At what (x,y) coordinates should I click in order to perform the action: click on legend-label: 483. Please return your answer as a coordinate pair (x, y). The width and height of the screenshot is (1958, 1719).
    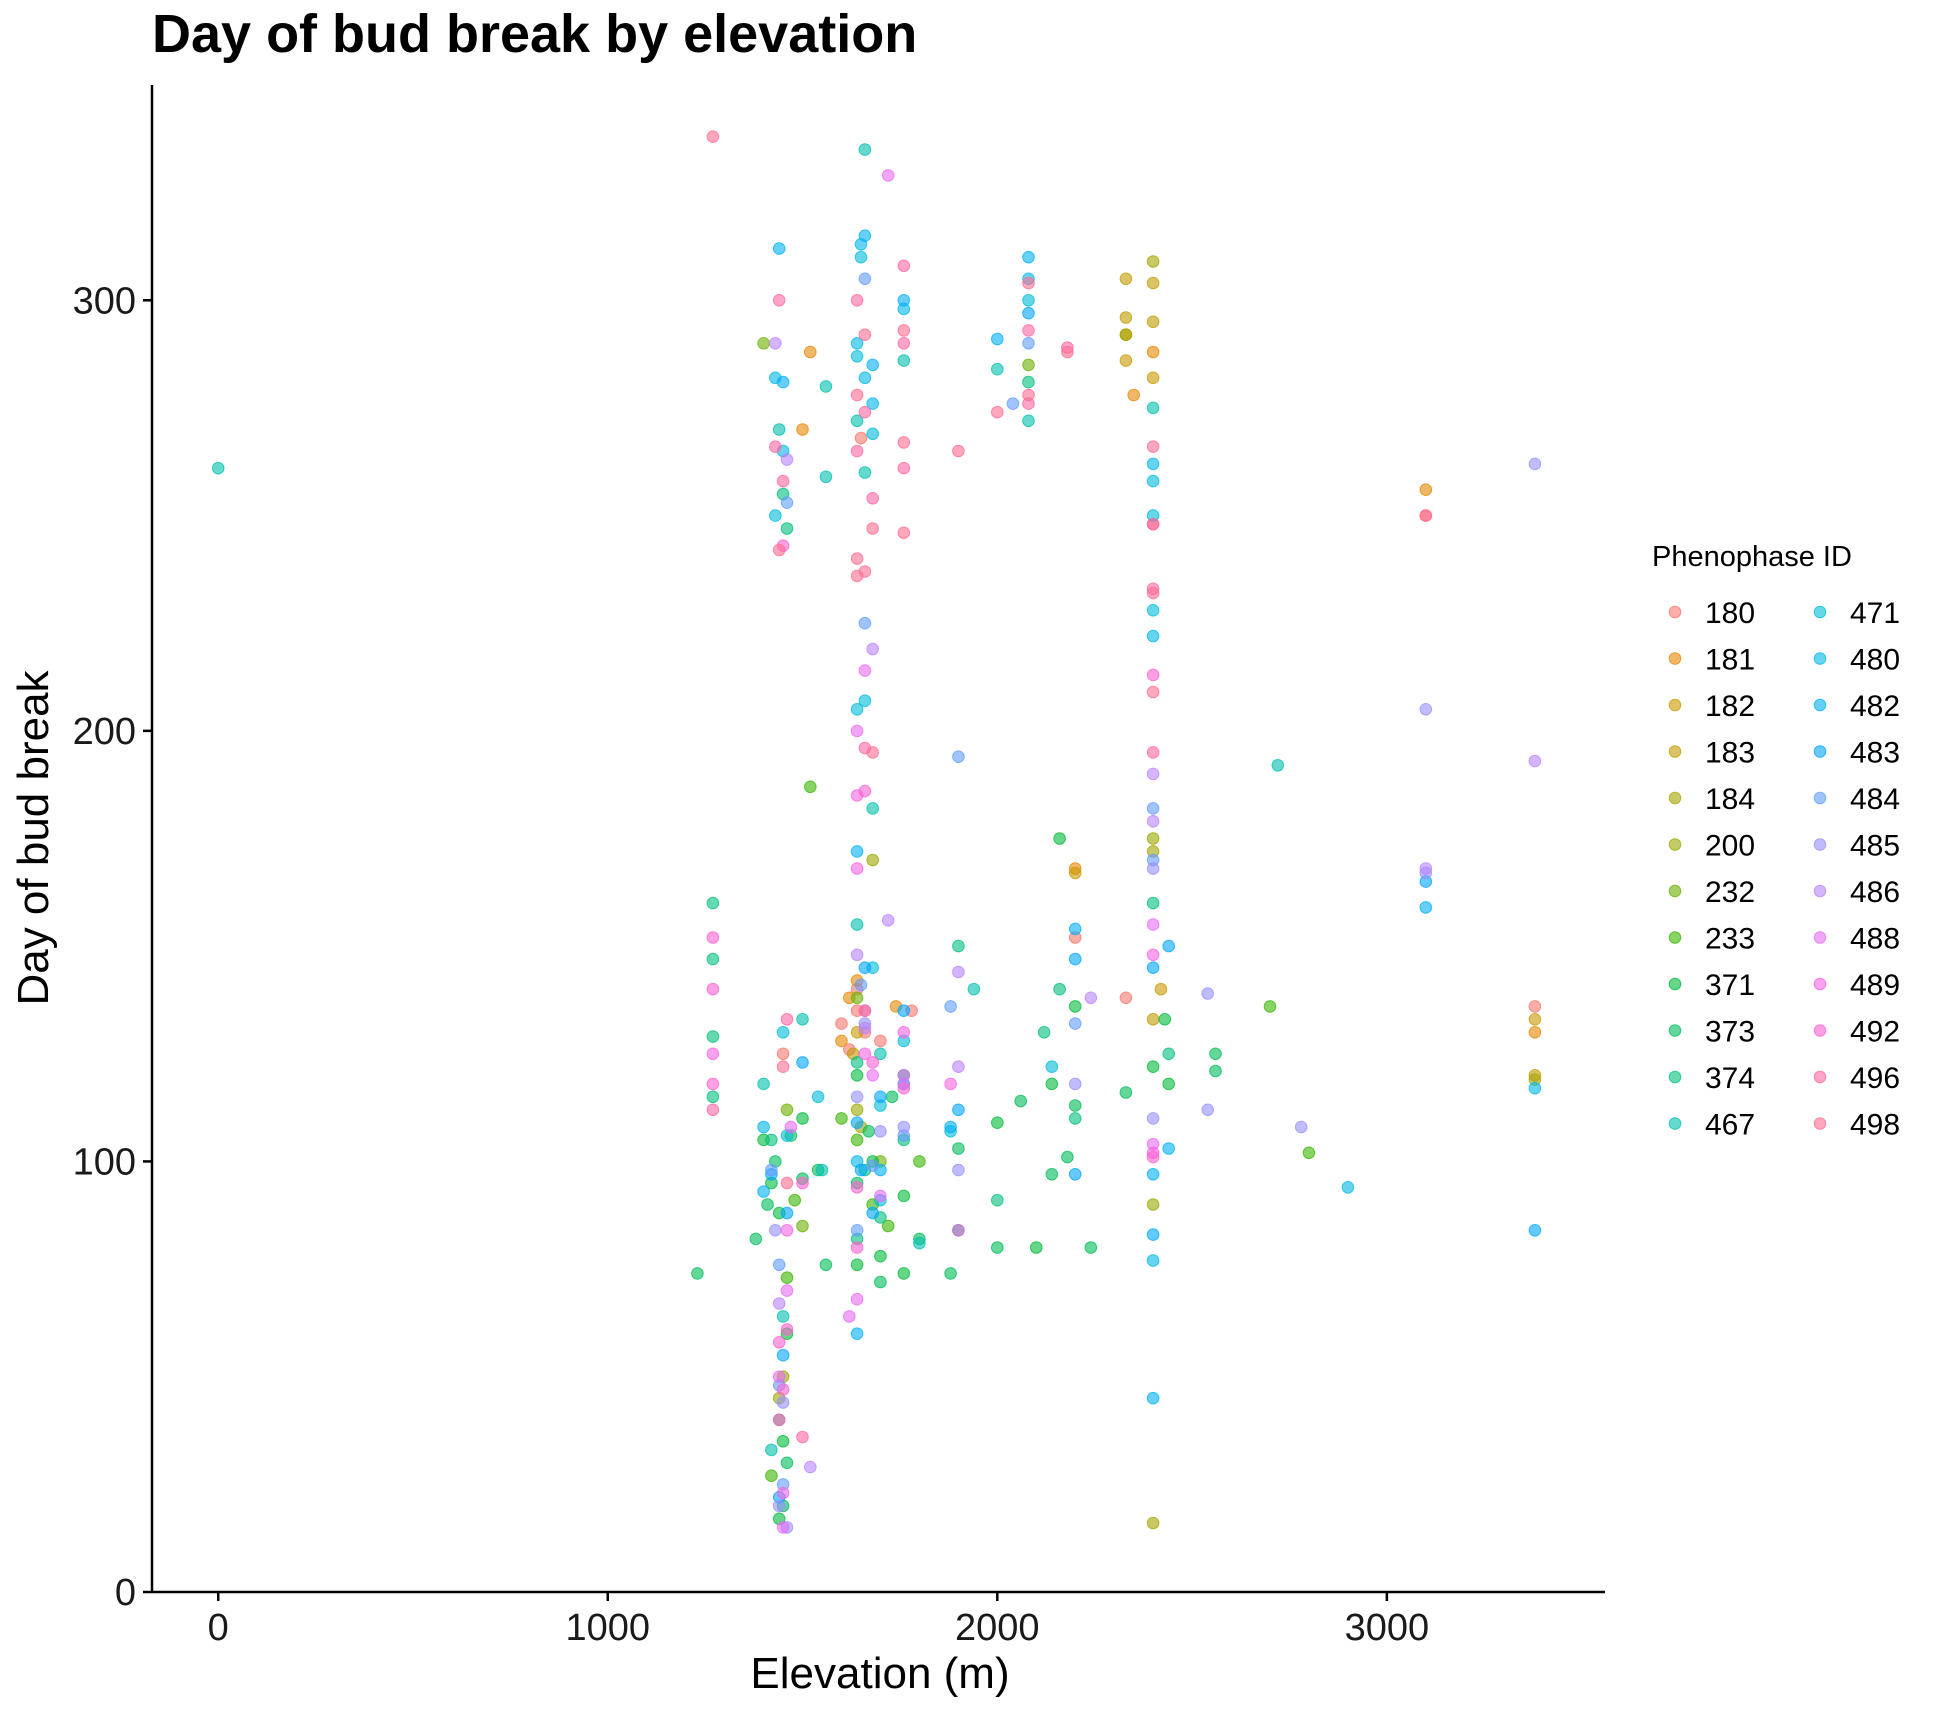
    Looking at the image, I should click on (1875, 753).